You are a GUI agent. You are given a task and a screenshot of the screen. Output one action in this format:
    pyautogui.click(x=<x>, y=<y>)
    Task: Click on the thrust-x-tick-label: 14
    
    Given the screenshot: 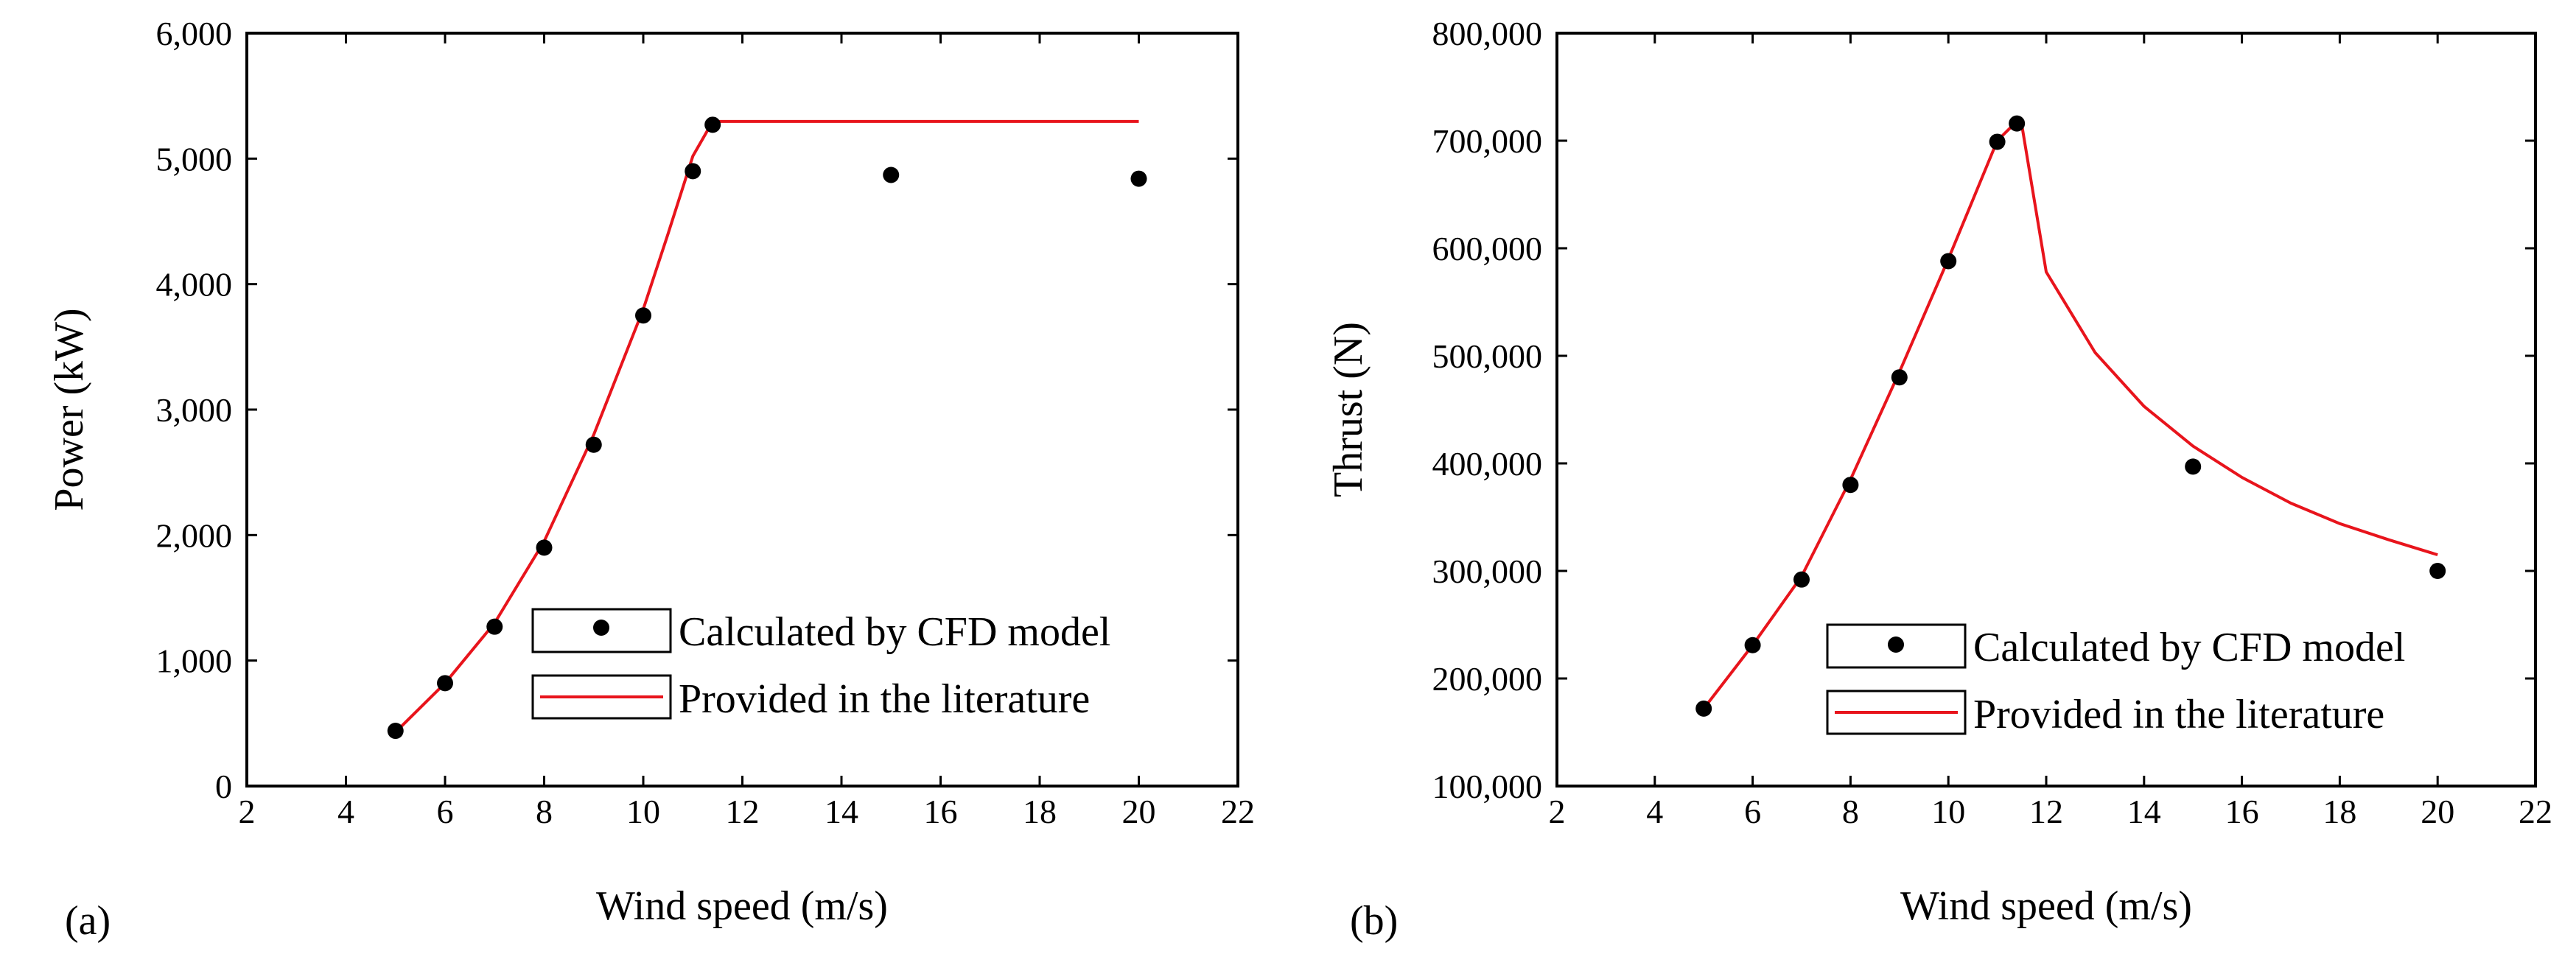 What is the action you would take?
    pyautogui.click(x=2144, y=812)
    